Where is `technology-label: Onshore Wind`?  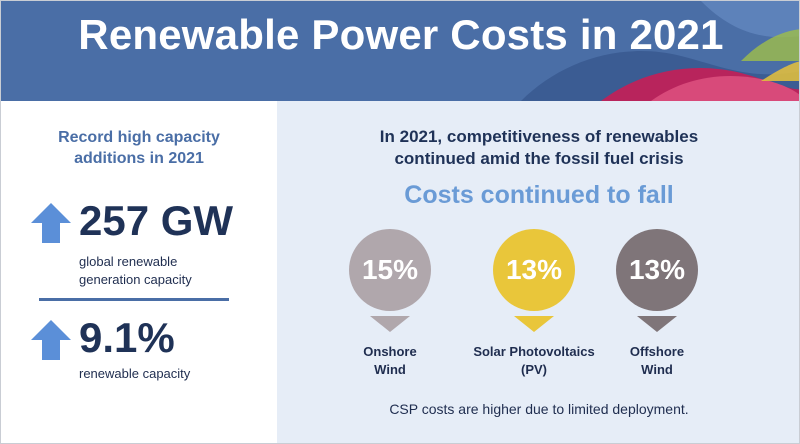 technology-label: Onshore Wind is located at coordinates (390, 360).